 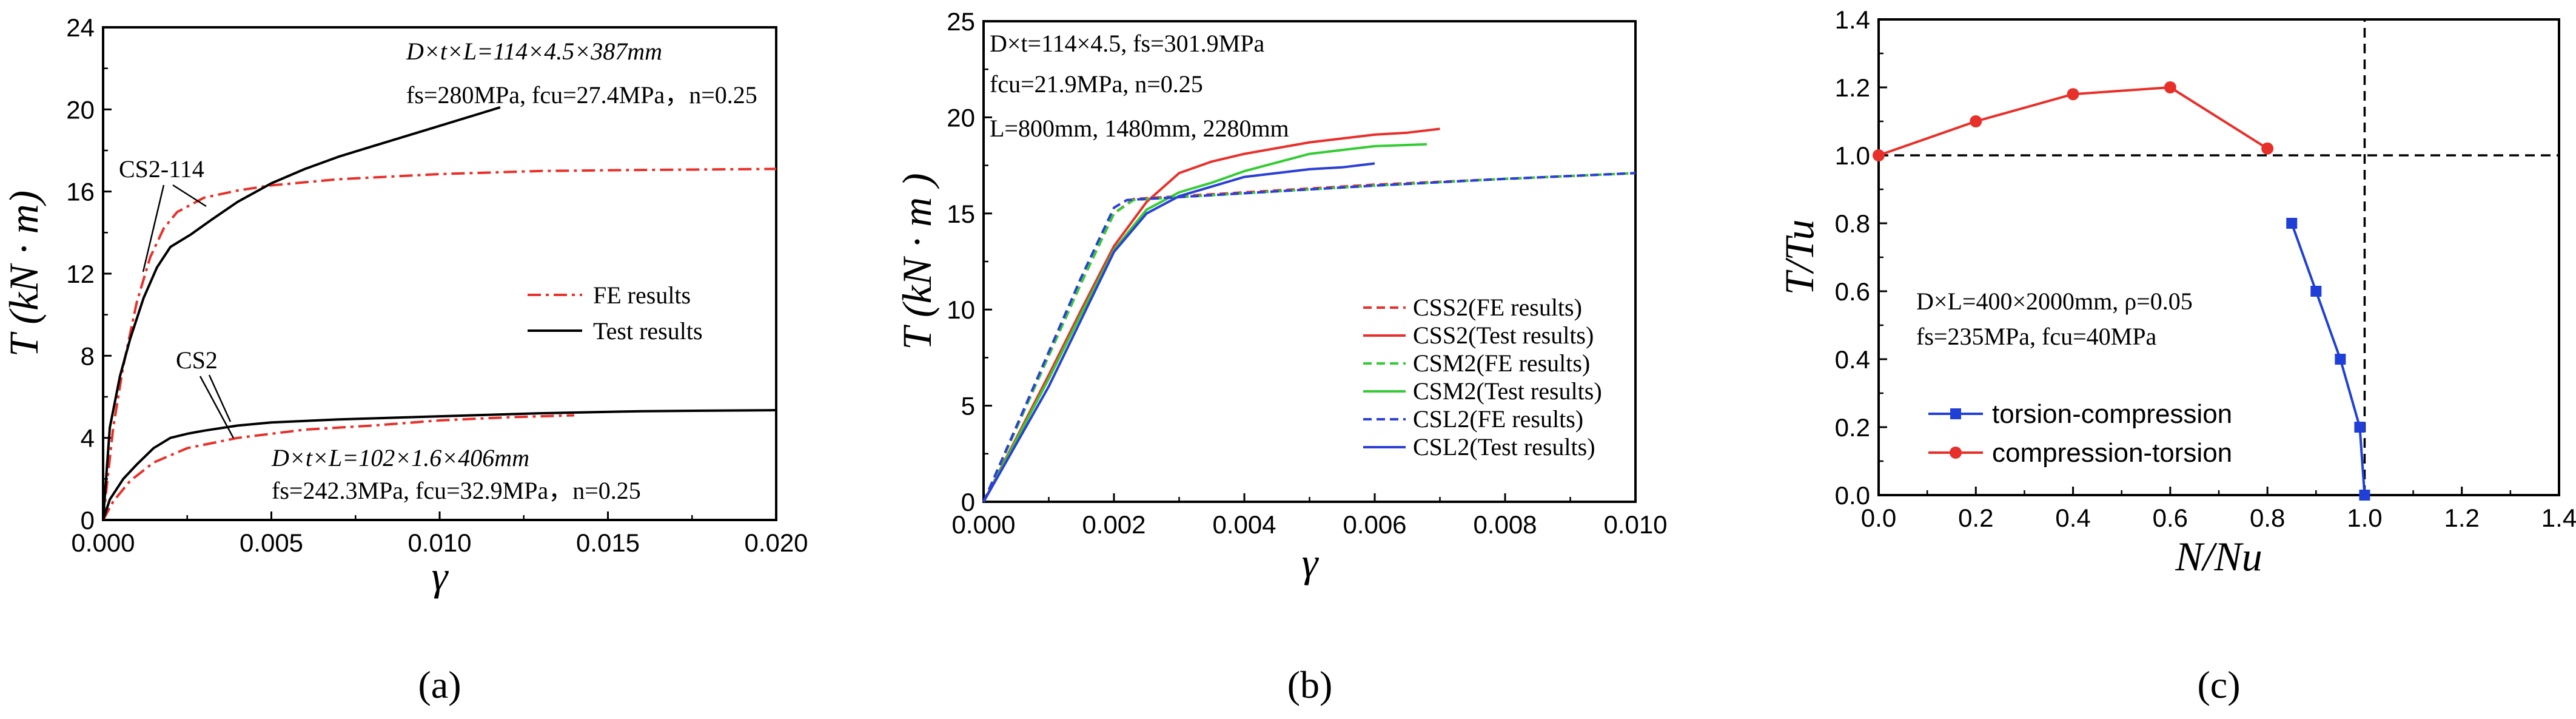 What do you see at coordinates (80, 274) in the screenshot?
I see `y-tick-label: 12` at bounding box center [80, 274].